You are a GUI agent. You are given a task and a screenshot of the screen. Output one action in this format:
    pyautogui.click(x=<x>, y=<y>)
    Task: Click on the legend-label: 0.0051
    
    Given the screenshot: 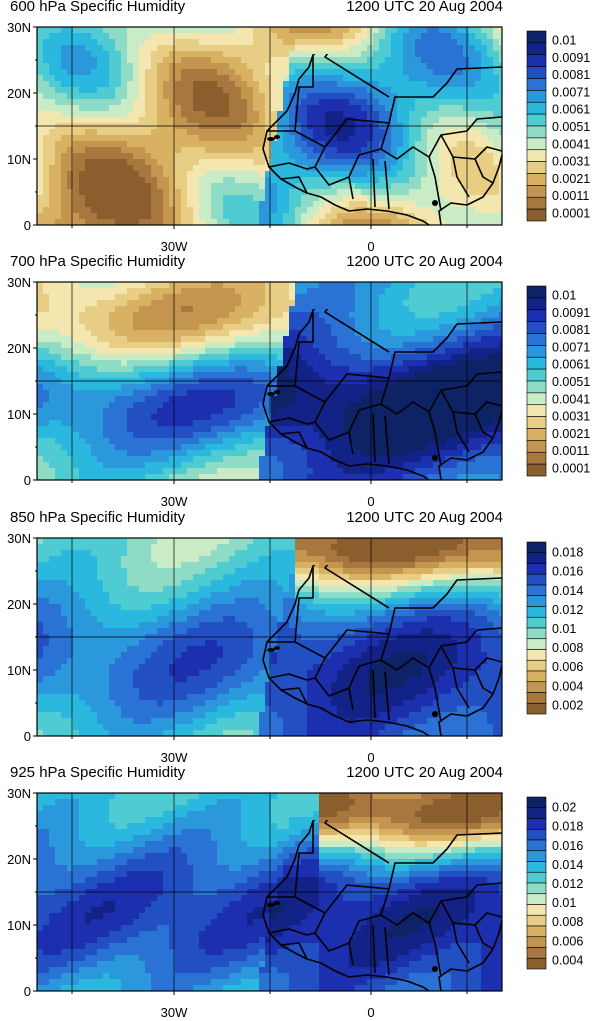 What is the action you would take?
    pyautogui.click(x=571, y=127)
    